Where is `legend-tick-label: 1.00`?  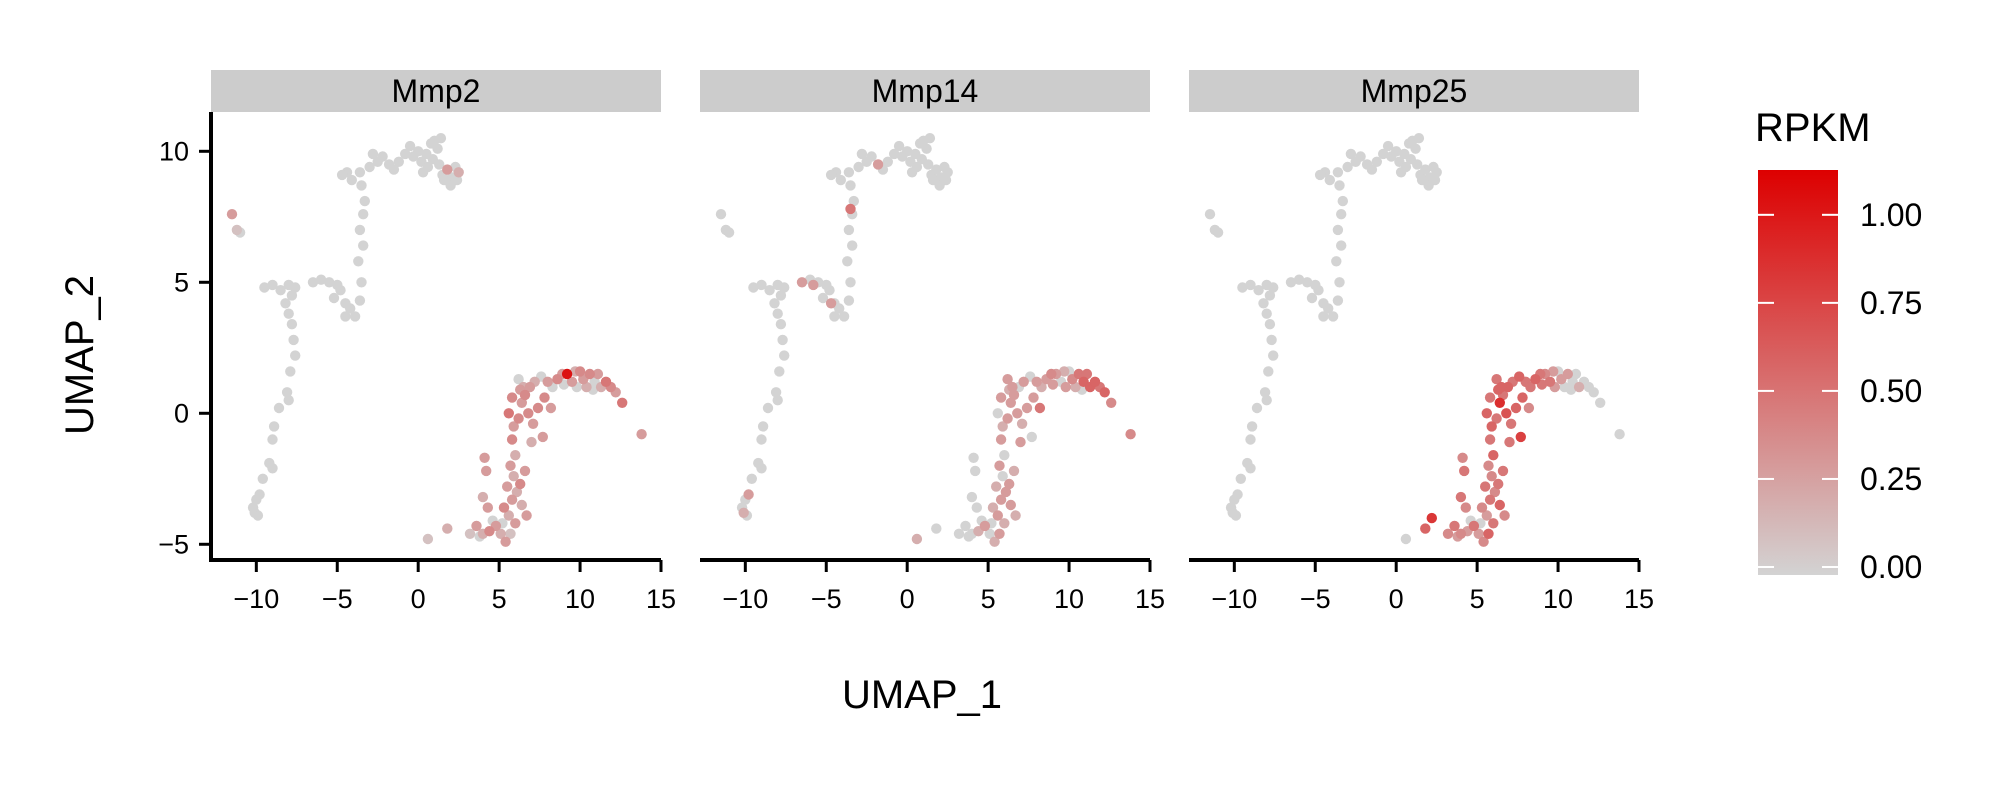
legend-tick-label: 1.00 is located at coordinates (1891, 215).